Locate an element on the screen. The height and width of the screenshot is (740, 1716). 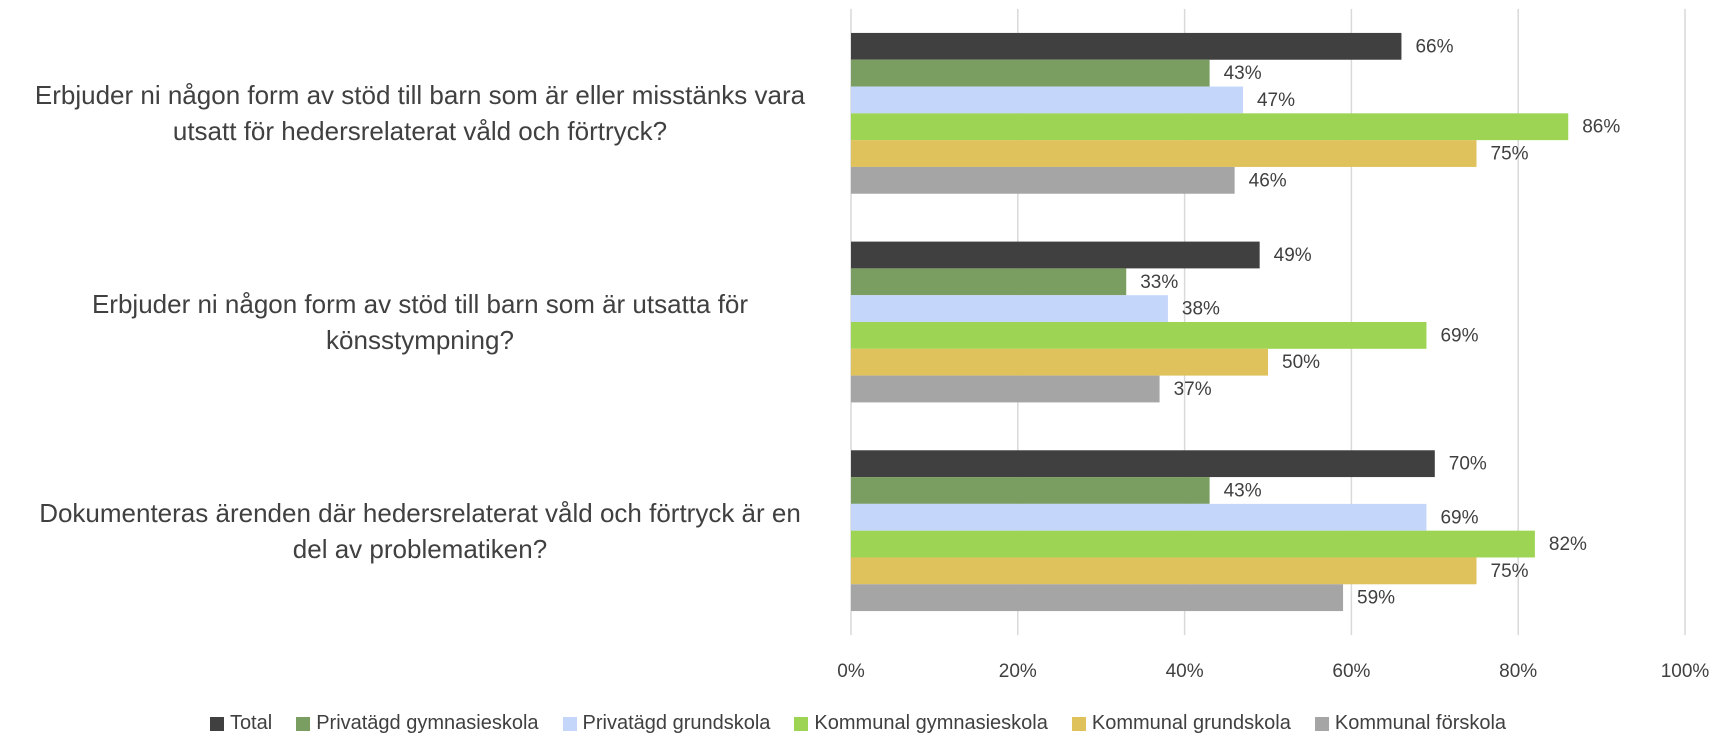
legend-item: Kommunal förskola is located at coordinates (1410, 723).